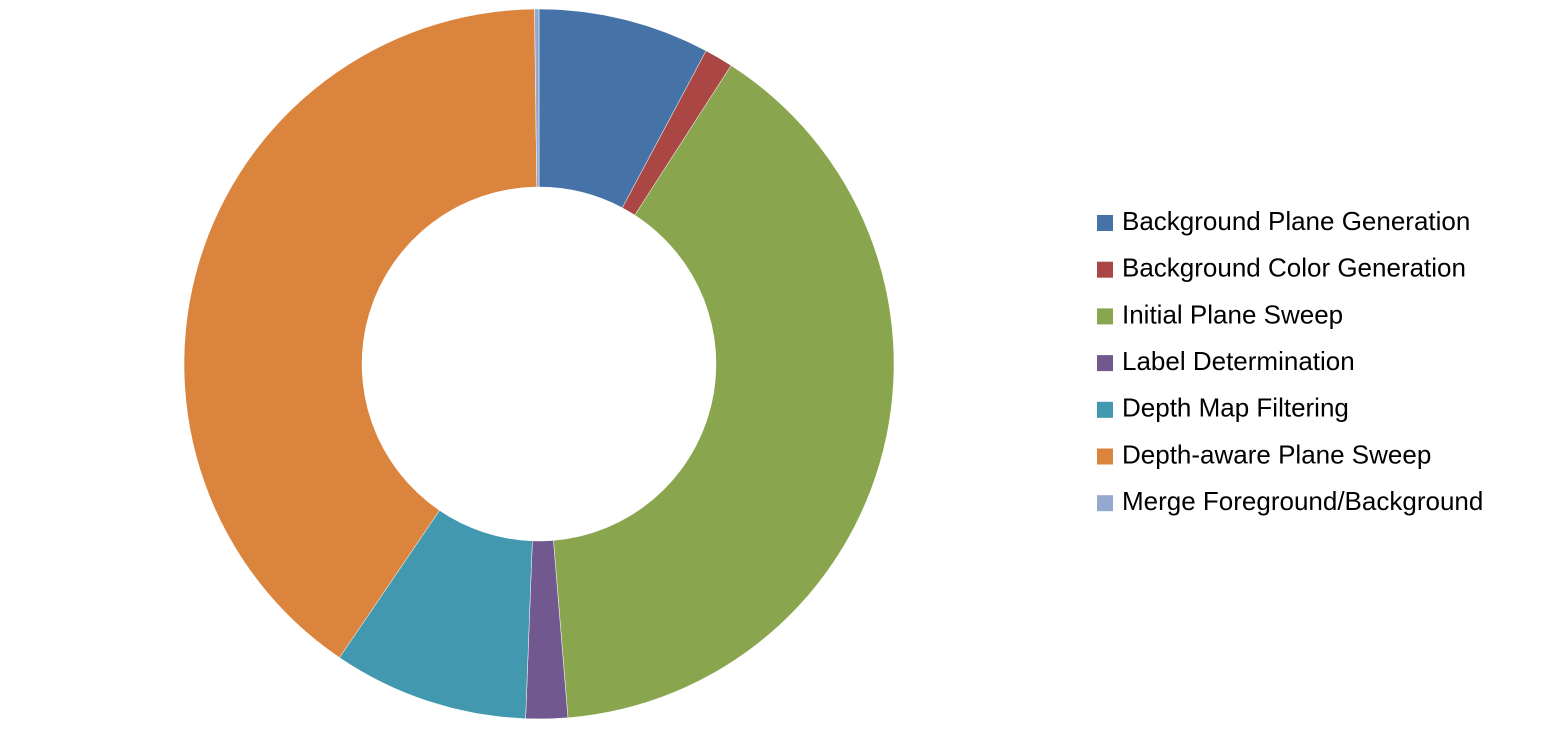  What do you see at coordinates (1276, 454) in the screenshot?
I see `legend-label: Depth-aware Plane Sweep` at bounding box center [1276, 454].